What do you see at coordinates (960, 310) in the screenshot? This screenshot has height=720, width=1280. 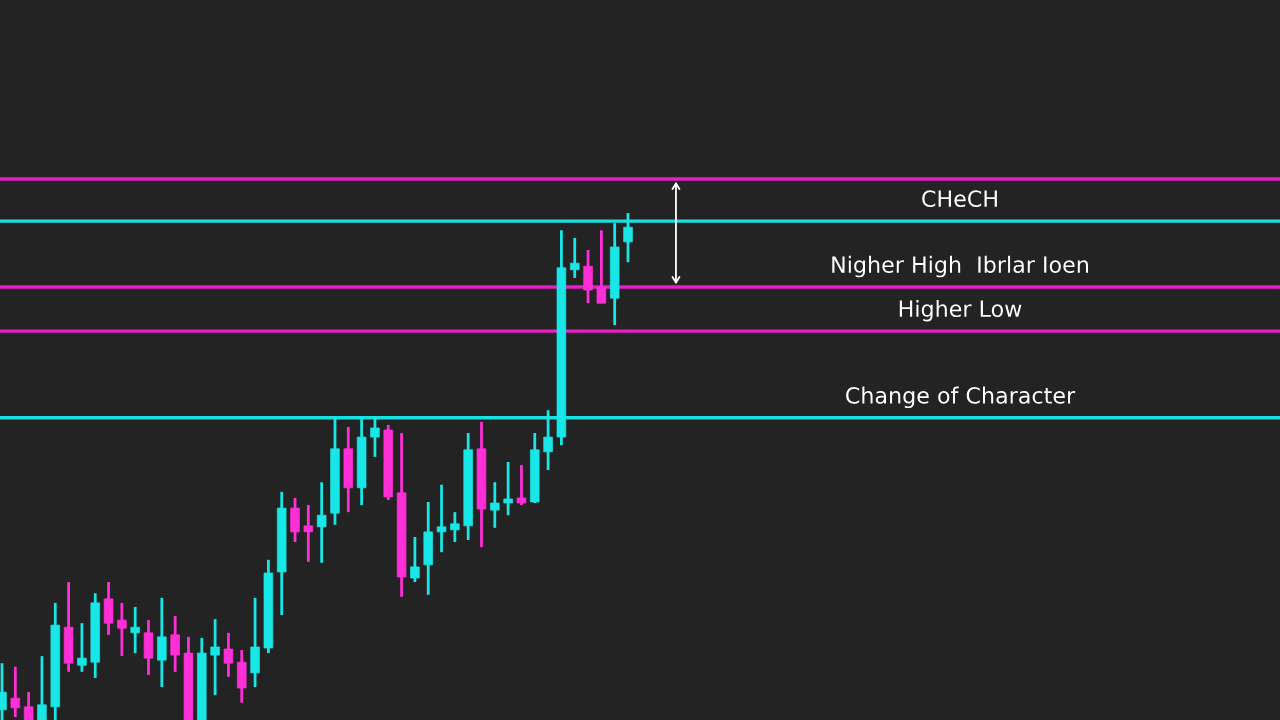 I see `ref-line-label: Higher Low` at bounding box center [960, 310].